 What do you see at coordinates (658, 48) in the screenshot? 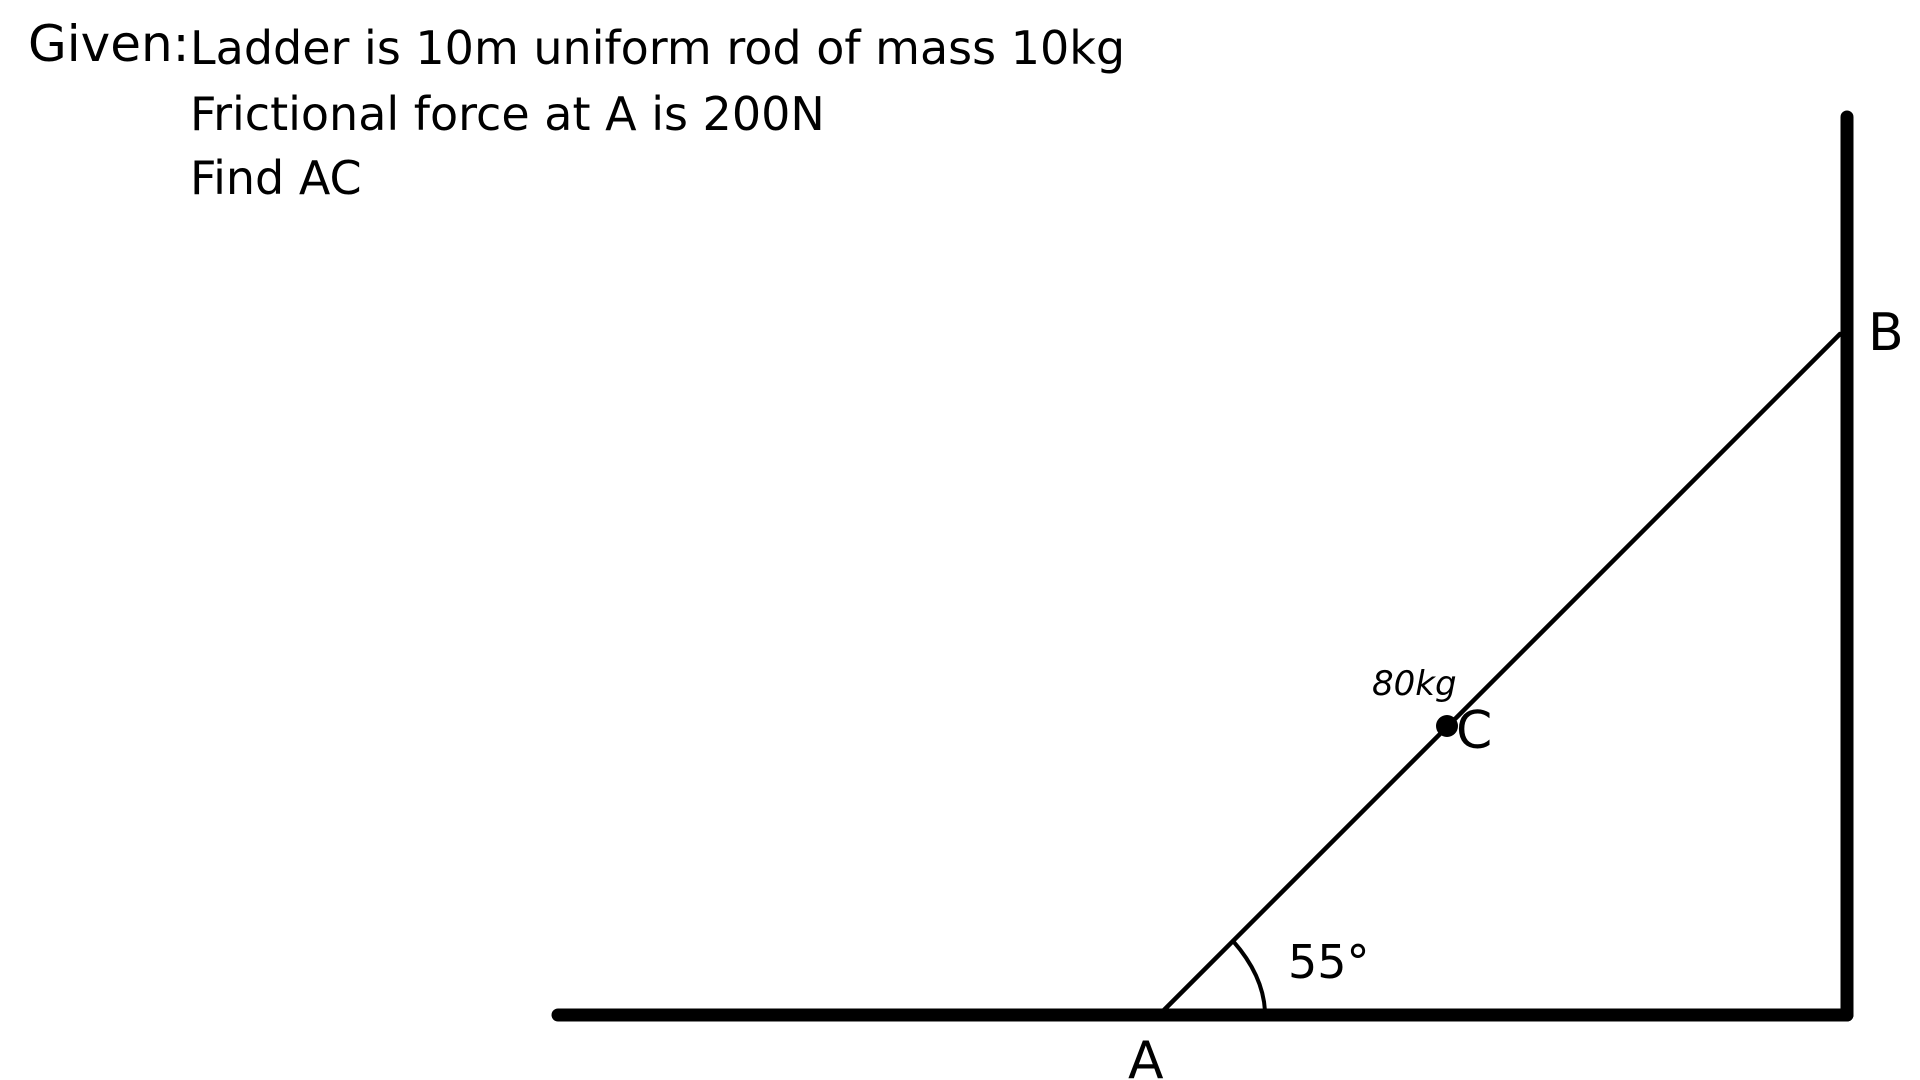
I see `given-line-ladder: Ladder is 10m uniform rod of mass 10kg` at bounding box center [658, 48].